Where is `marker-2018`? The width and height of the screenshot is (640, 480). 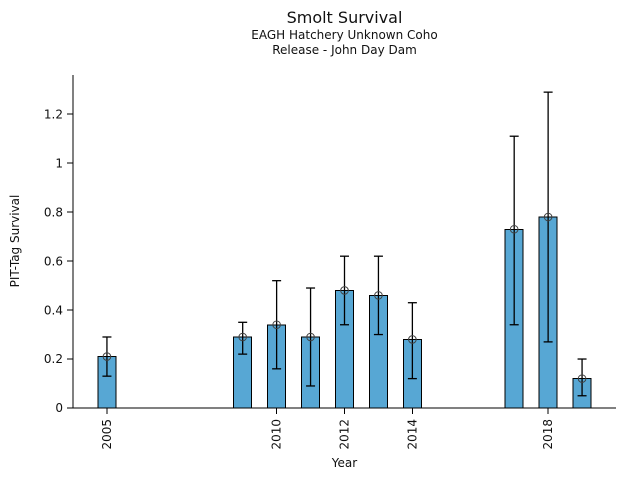 marker-2018 is located at coordinates (548, 217).